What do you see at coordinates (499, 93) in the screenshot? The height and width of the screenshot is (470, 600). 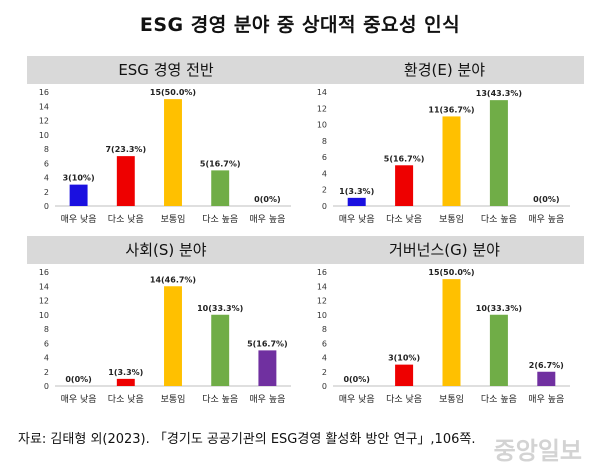 I see `data-label: 13(43.3%)` at bounding box center [499, 93].